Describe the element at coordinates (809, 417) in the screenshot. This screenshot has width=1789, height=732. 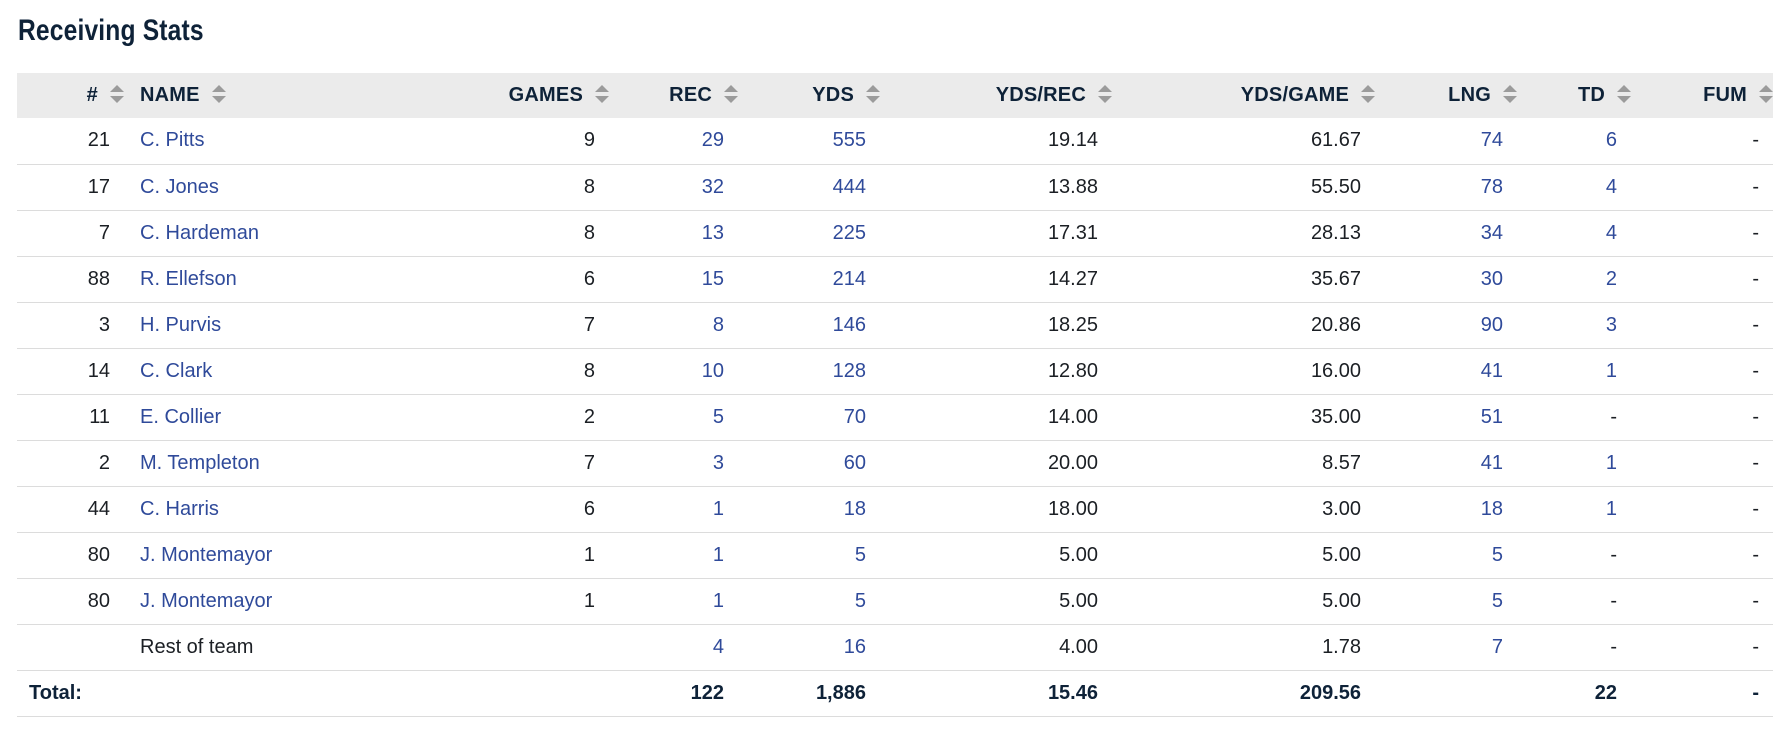
I see `cell-yds: 70` at that location.